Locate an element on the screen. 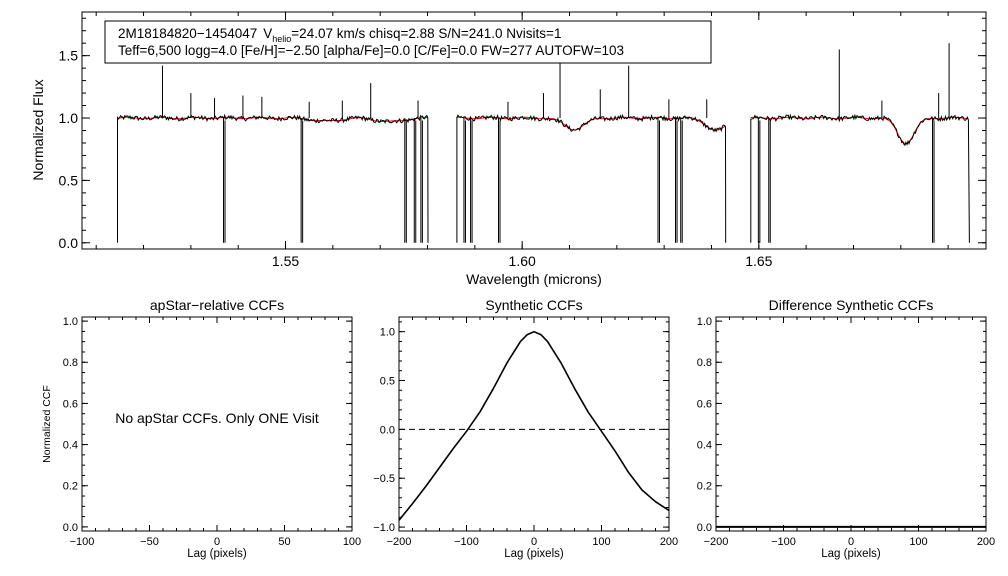 This screenshot has width=1008, height=576. apstar-ccf-y-axis-label: Normalized CCF is located at coordinates (47, 424).